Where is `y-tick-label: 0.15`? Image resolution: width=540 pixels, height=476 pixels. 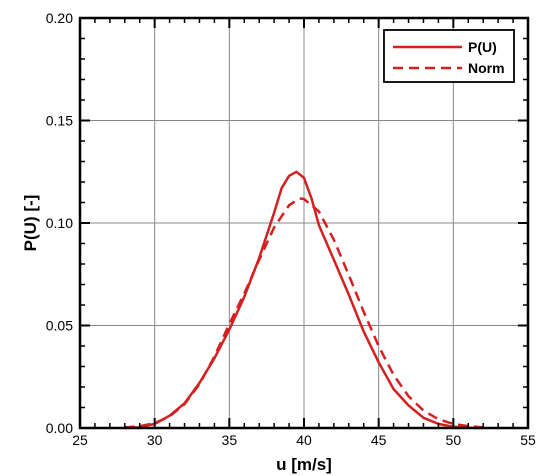
y-tick-label: 0.15 is located at coordinates (59, 121).